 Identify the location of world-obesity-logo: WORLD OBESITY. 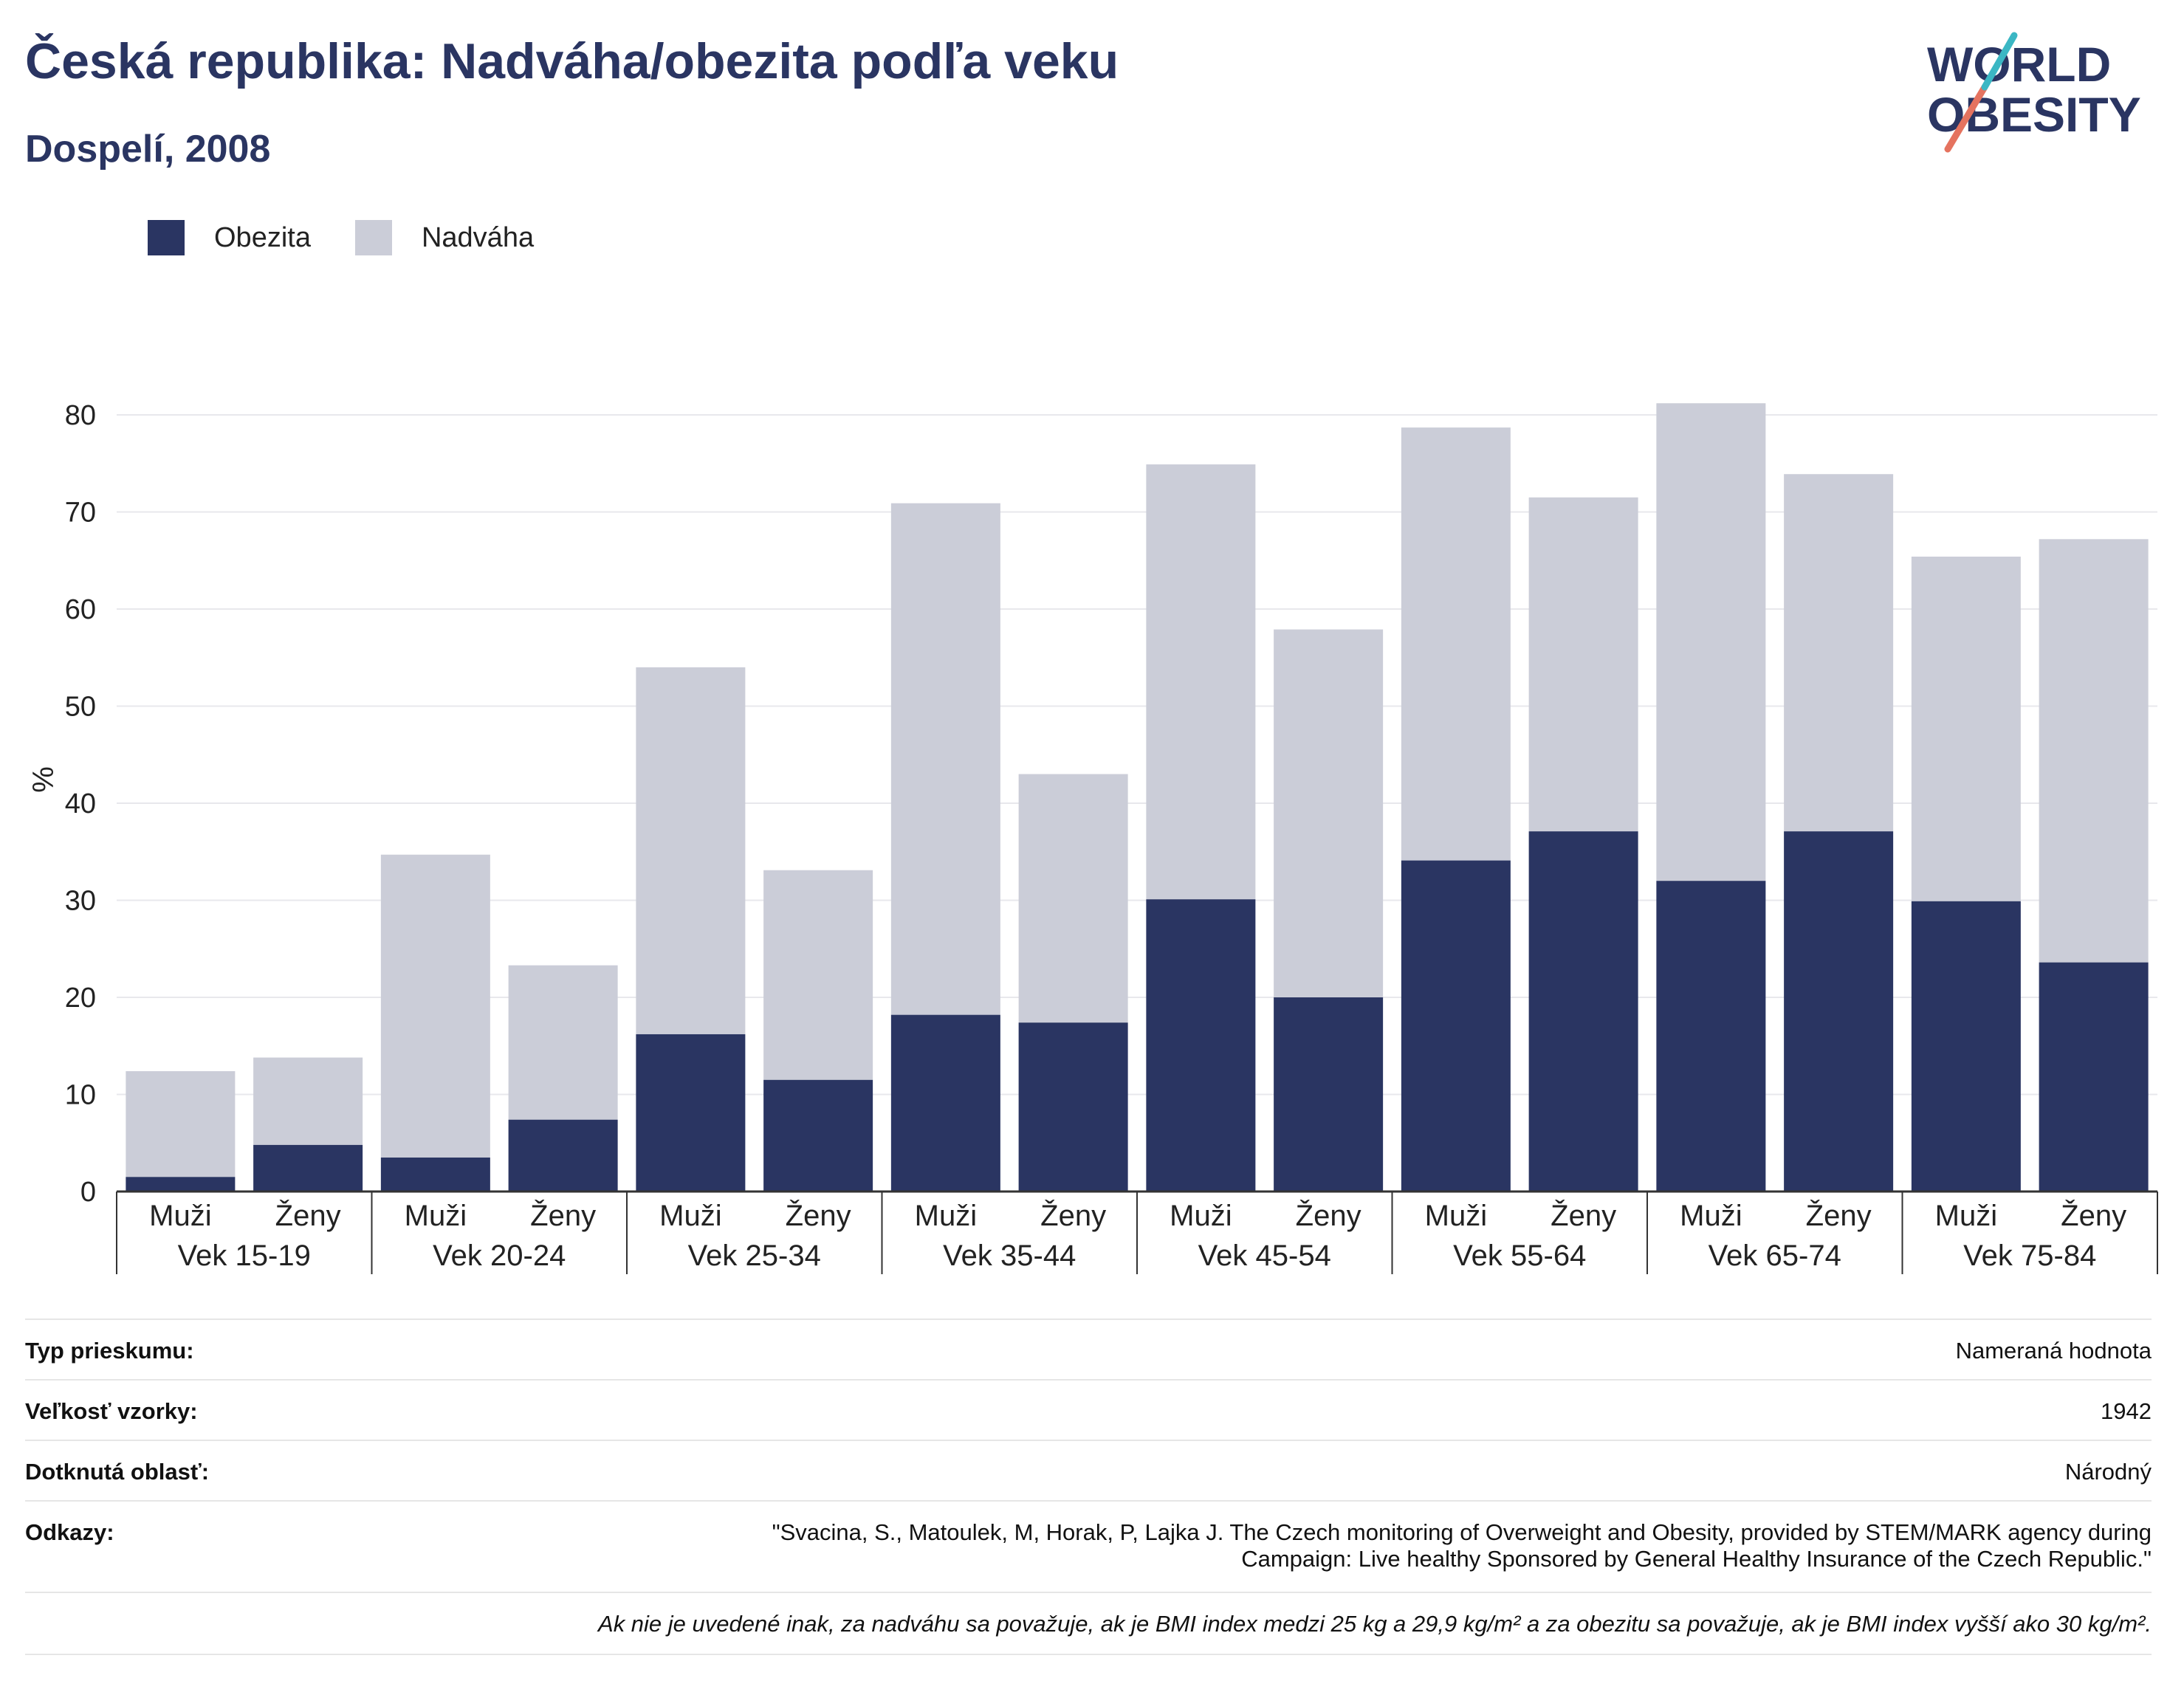
(2042, 96).